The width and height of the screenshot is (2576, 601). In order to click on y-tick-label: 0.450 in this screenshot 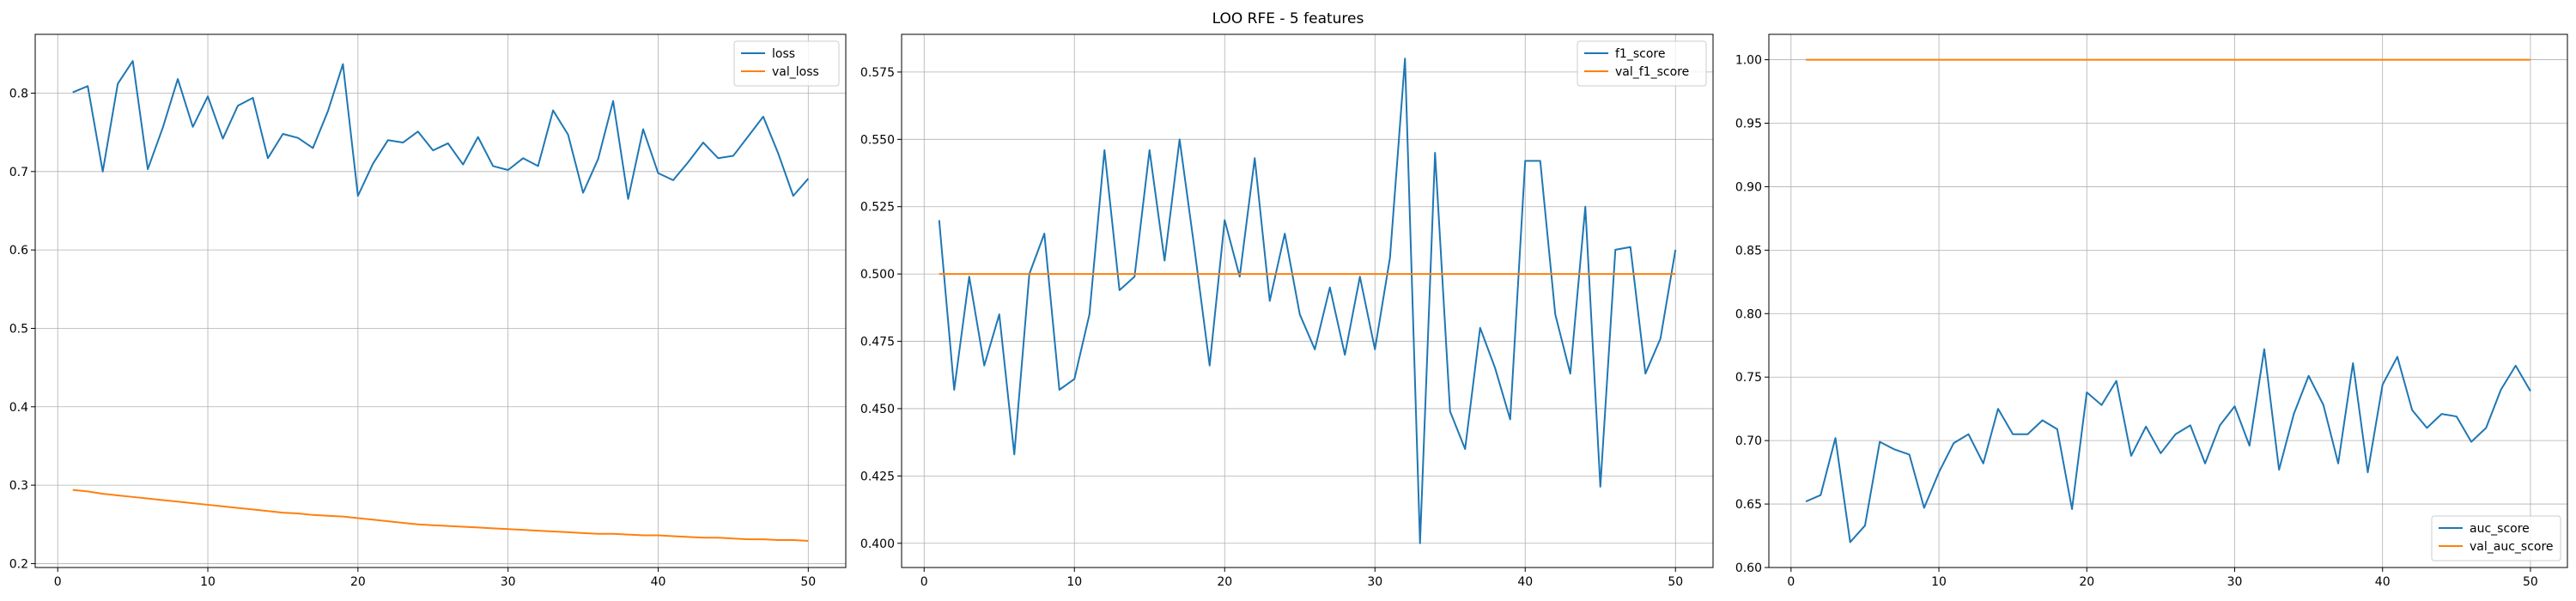, I will do `click(878, 409)`.